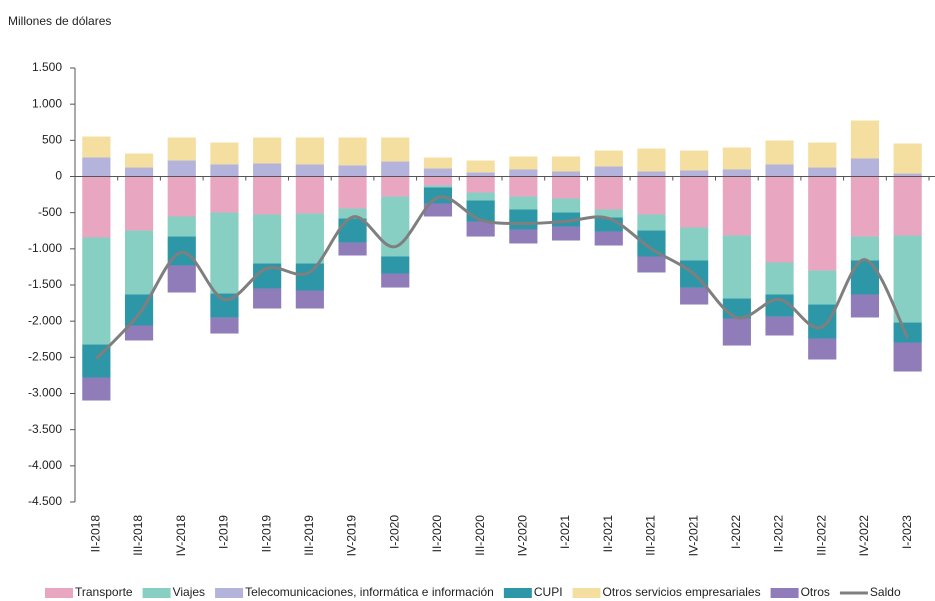 The height and width of the screenshot is (601, 935). What do you see at coordinates (45, 465) in the screenshot?
I see `y-tick-label: -4.000` at bounding box center [45, 465].